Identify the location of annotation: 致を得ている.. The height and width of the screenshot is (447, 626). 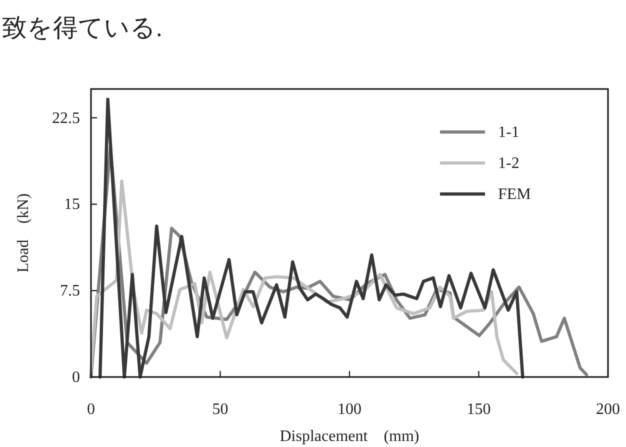
(82, 28).